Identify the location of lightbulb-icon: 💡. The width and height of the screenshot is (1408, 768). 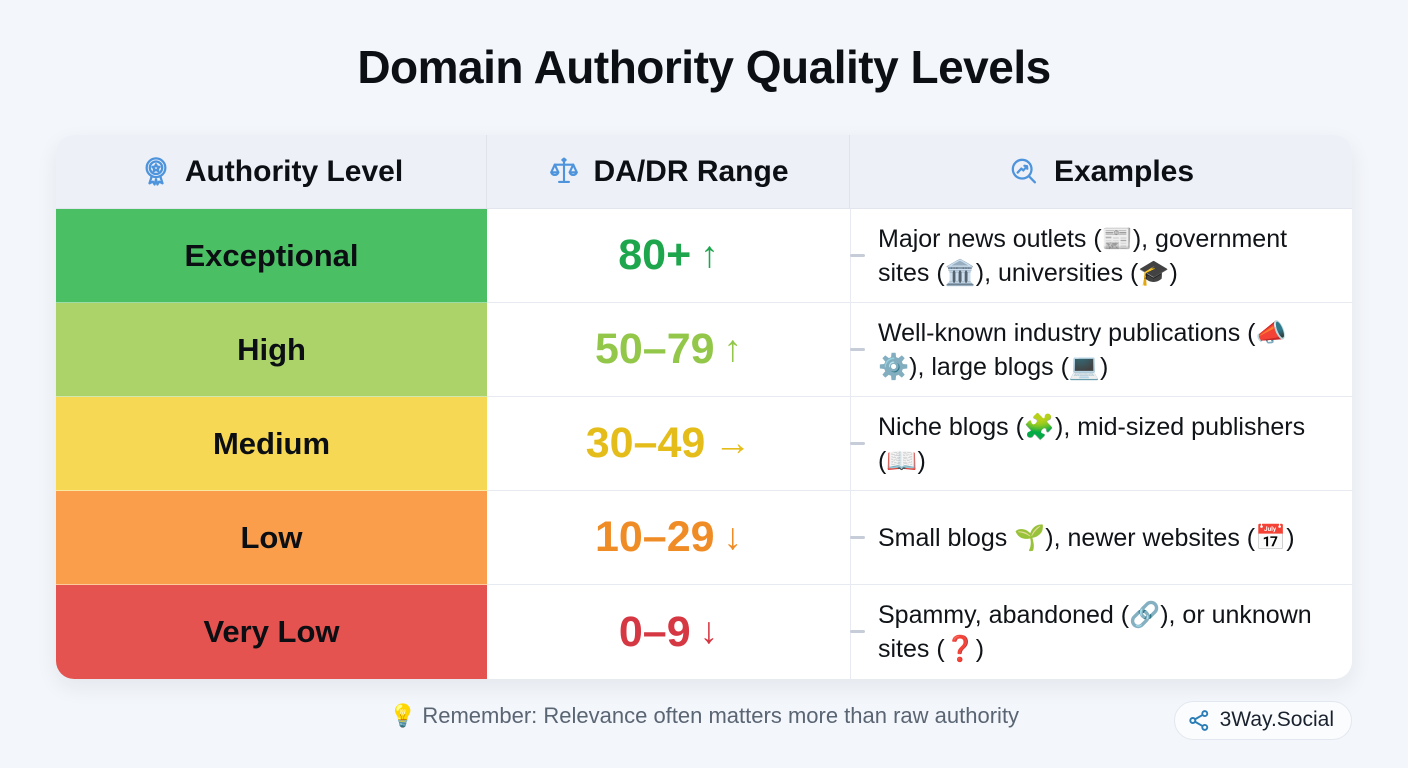
(402, 715).